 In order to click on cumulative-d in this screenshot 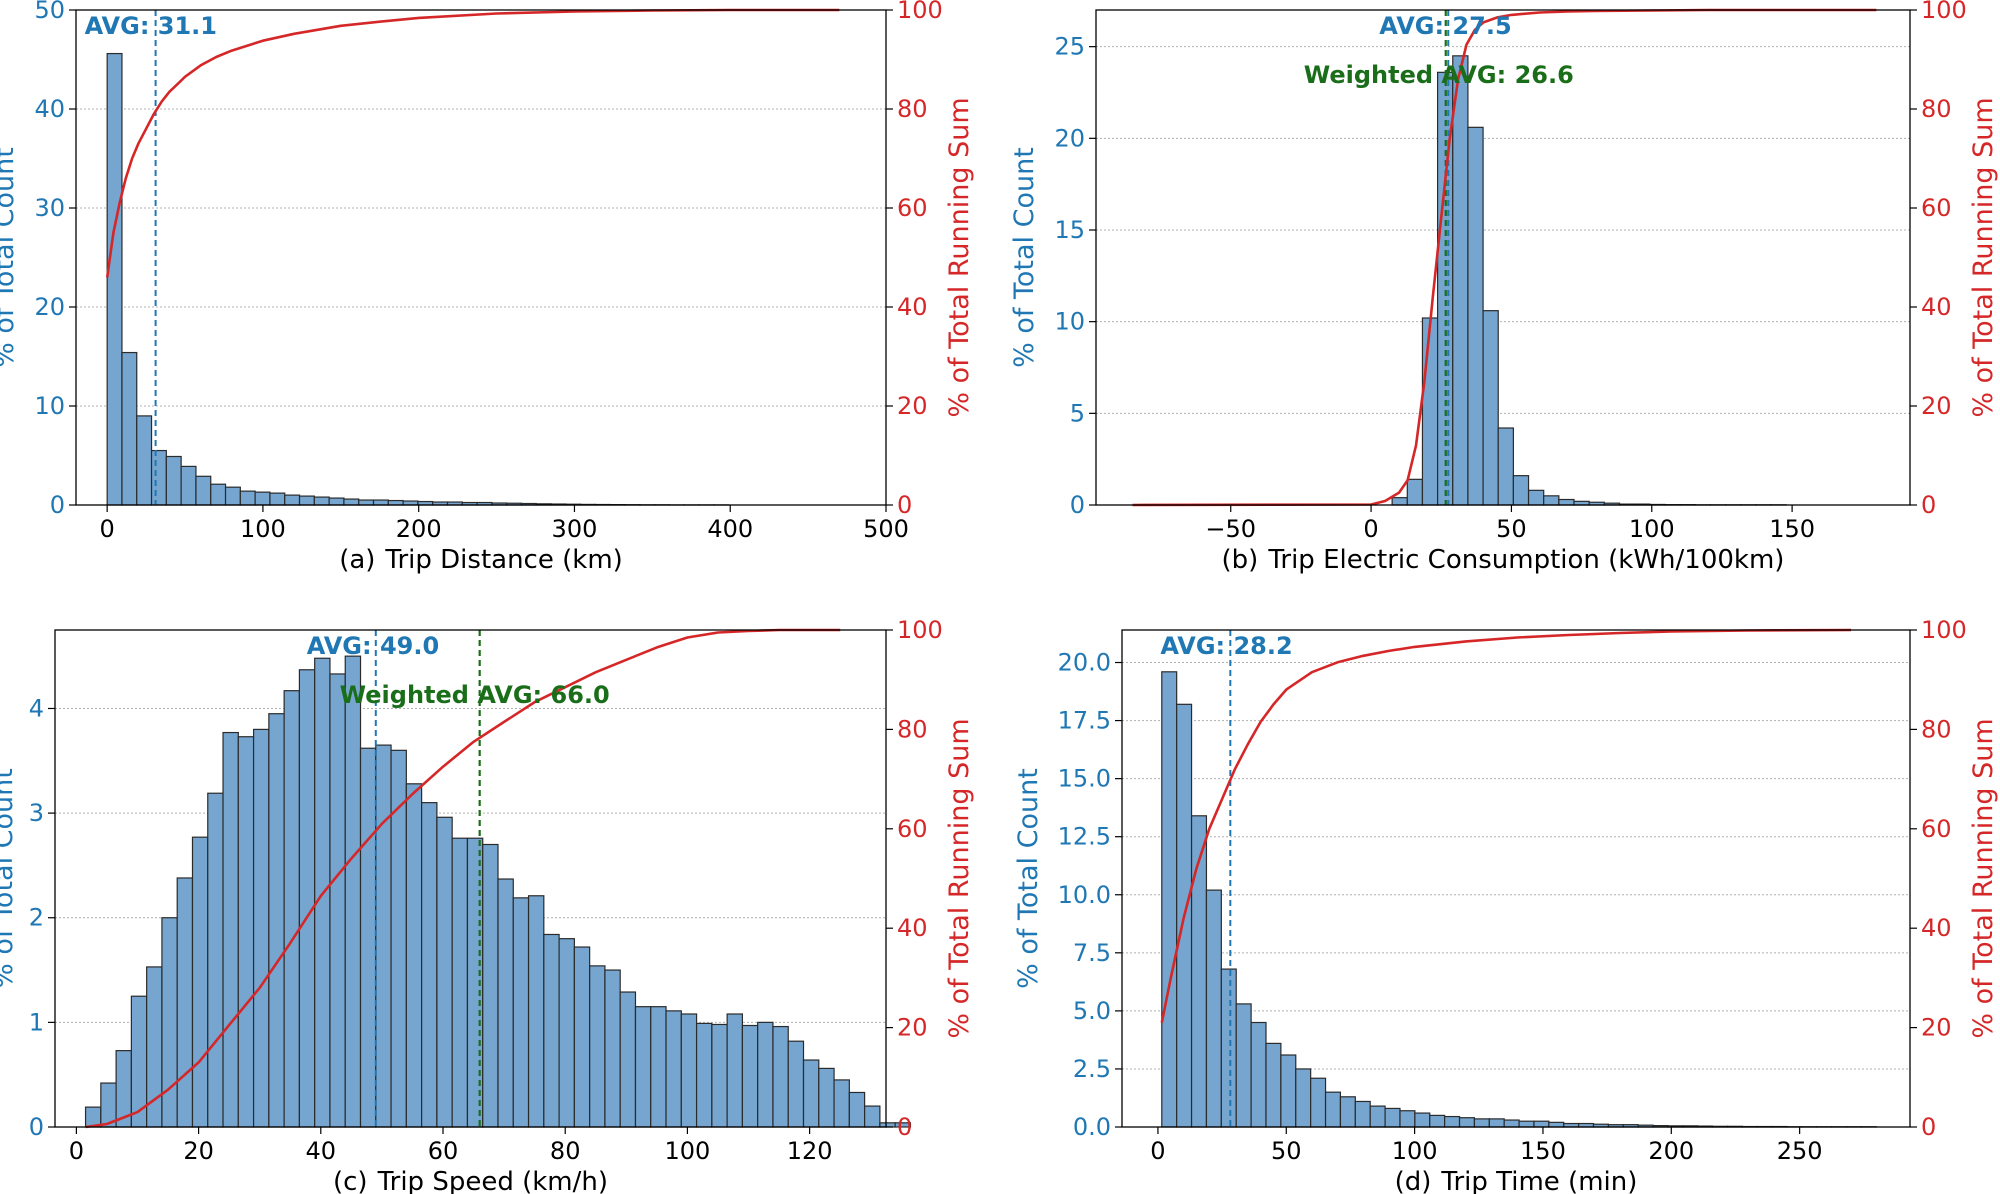, I will do `click(1506, 825)`.